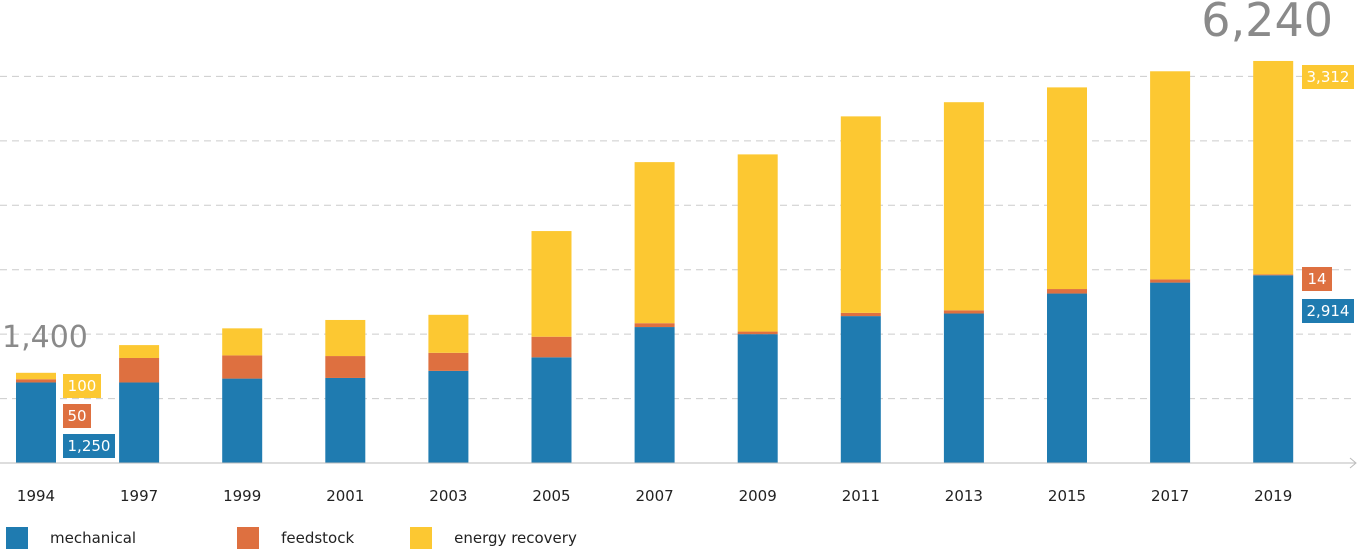 The image size is (1360, 550). I want to click on x-tick-label: 2015, so click(1067, 496).